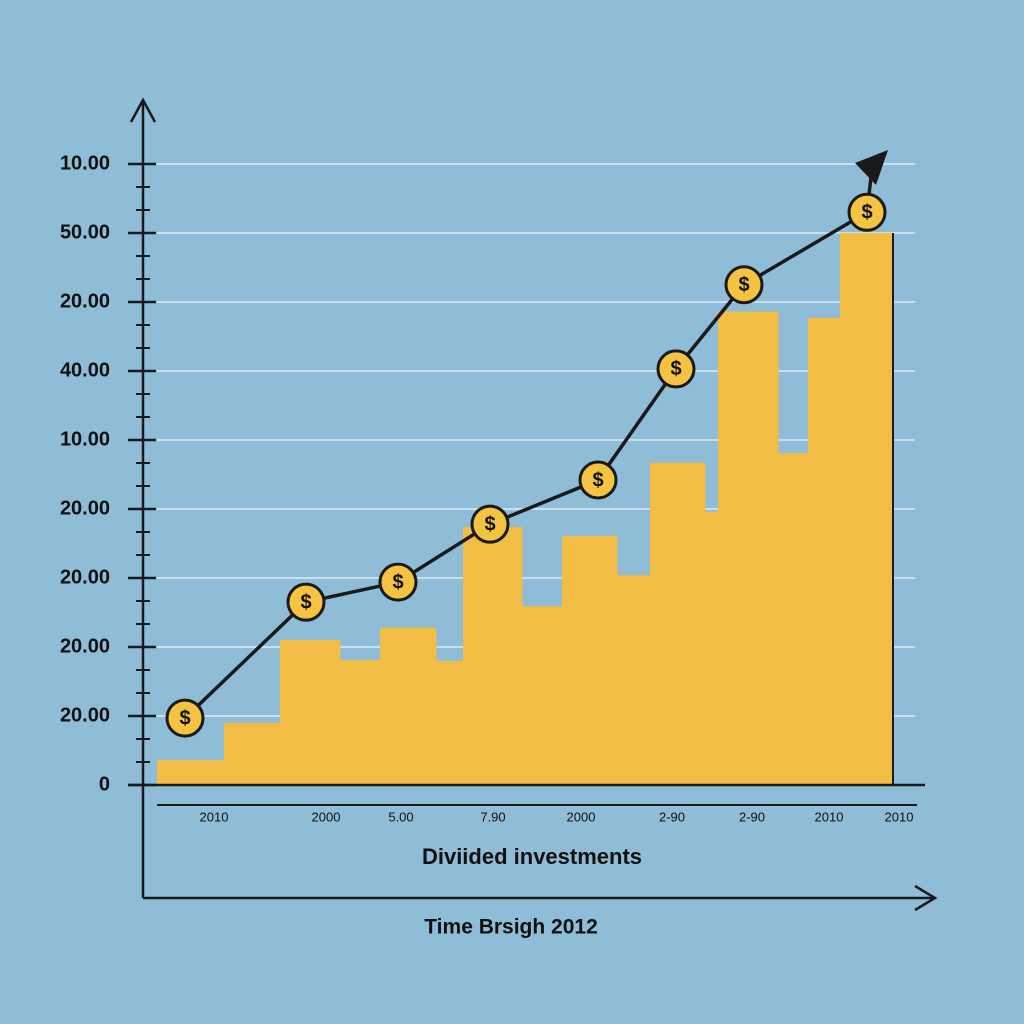  Describe the element at coordinates (85, 370) in the screenshot. I see `y-tick-label: 40.00` at that location.